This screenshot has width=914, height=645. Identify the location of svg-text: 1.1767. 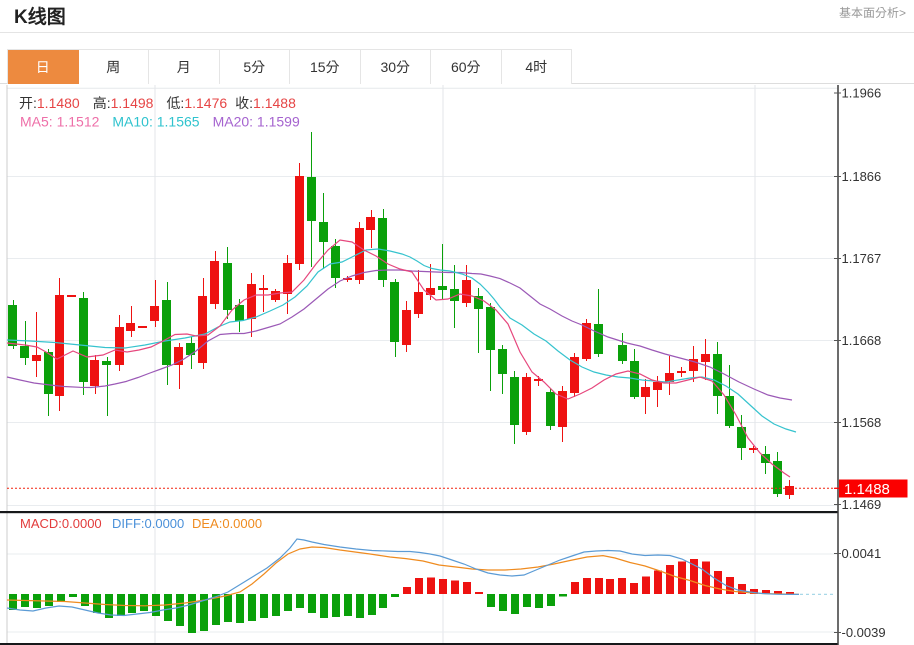
(862, 258).